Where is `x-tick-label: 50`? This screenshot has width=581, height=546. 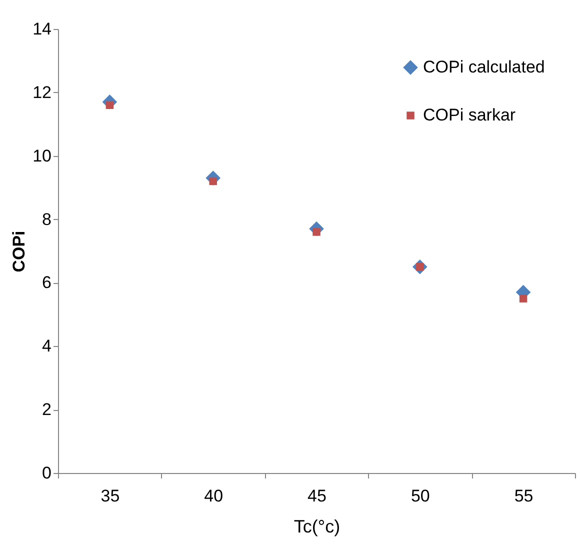 x-tick-label: 50 is located at coordinates (420, 496).